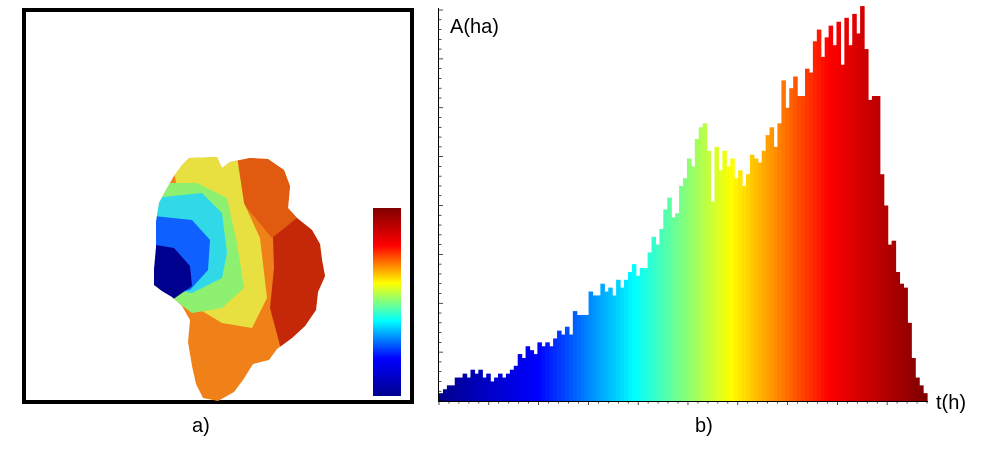  What do you see at coordinates (704, 426) in the screenshot?
I see `panel-b-caption: b)` at bounding box center [704, 426].